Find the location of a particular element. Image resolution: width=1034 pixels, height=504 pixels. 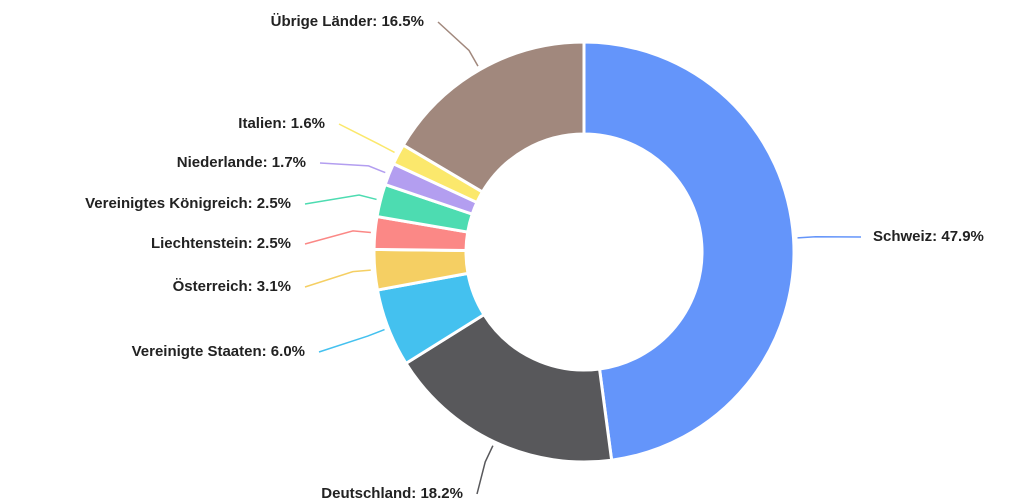

data-label: Übrige Länder: 16.5% is located at coordinates (347, 21).